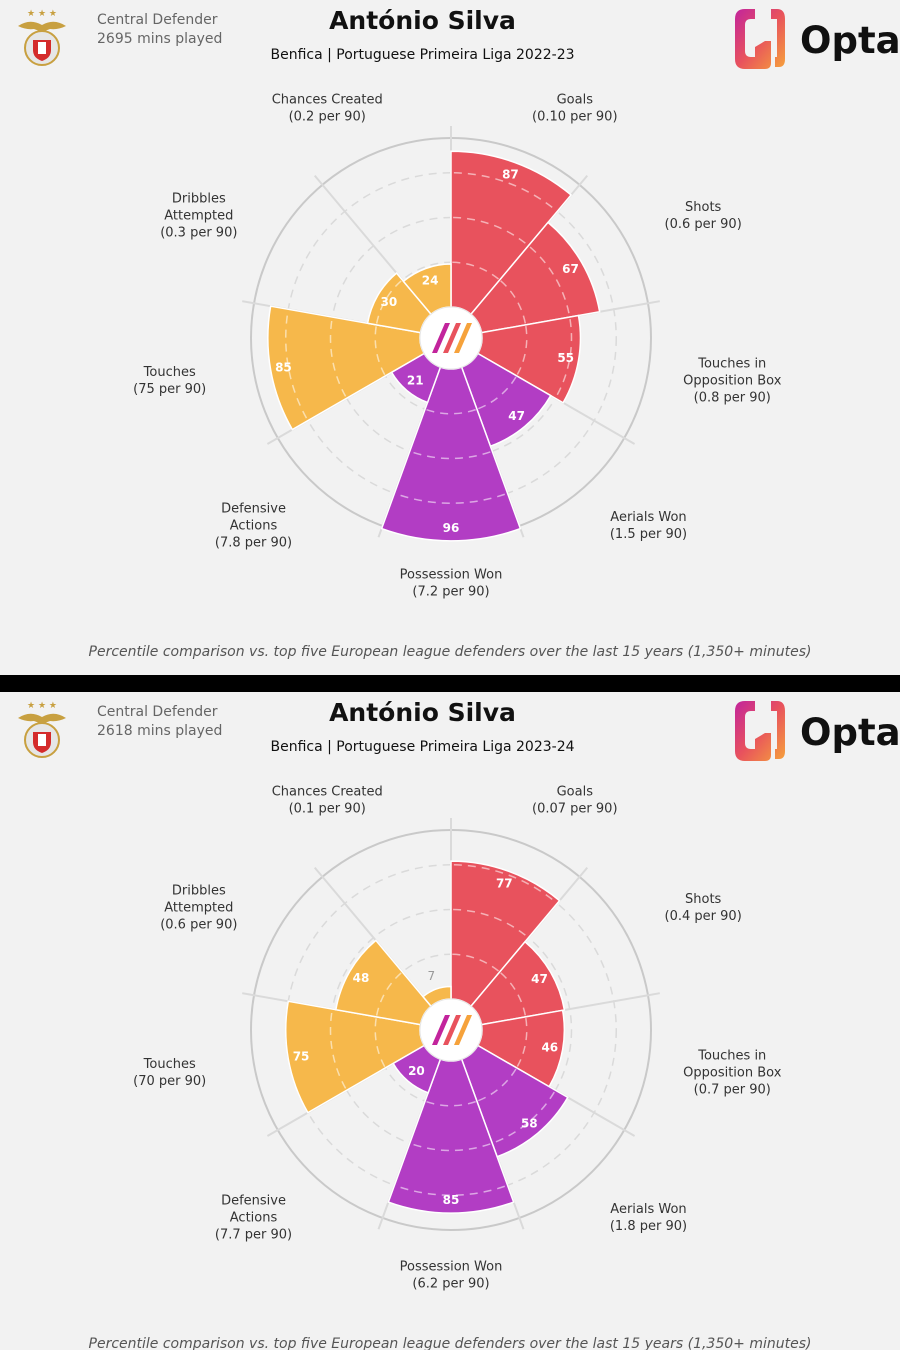 The width and height of the screenshot is (900, 1350). What do you see at coordinates (648, 1226) in the screenshot?
I see `radar-axis-label-line: (1.8 per 90)` at bounding box center [648, 1226].